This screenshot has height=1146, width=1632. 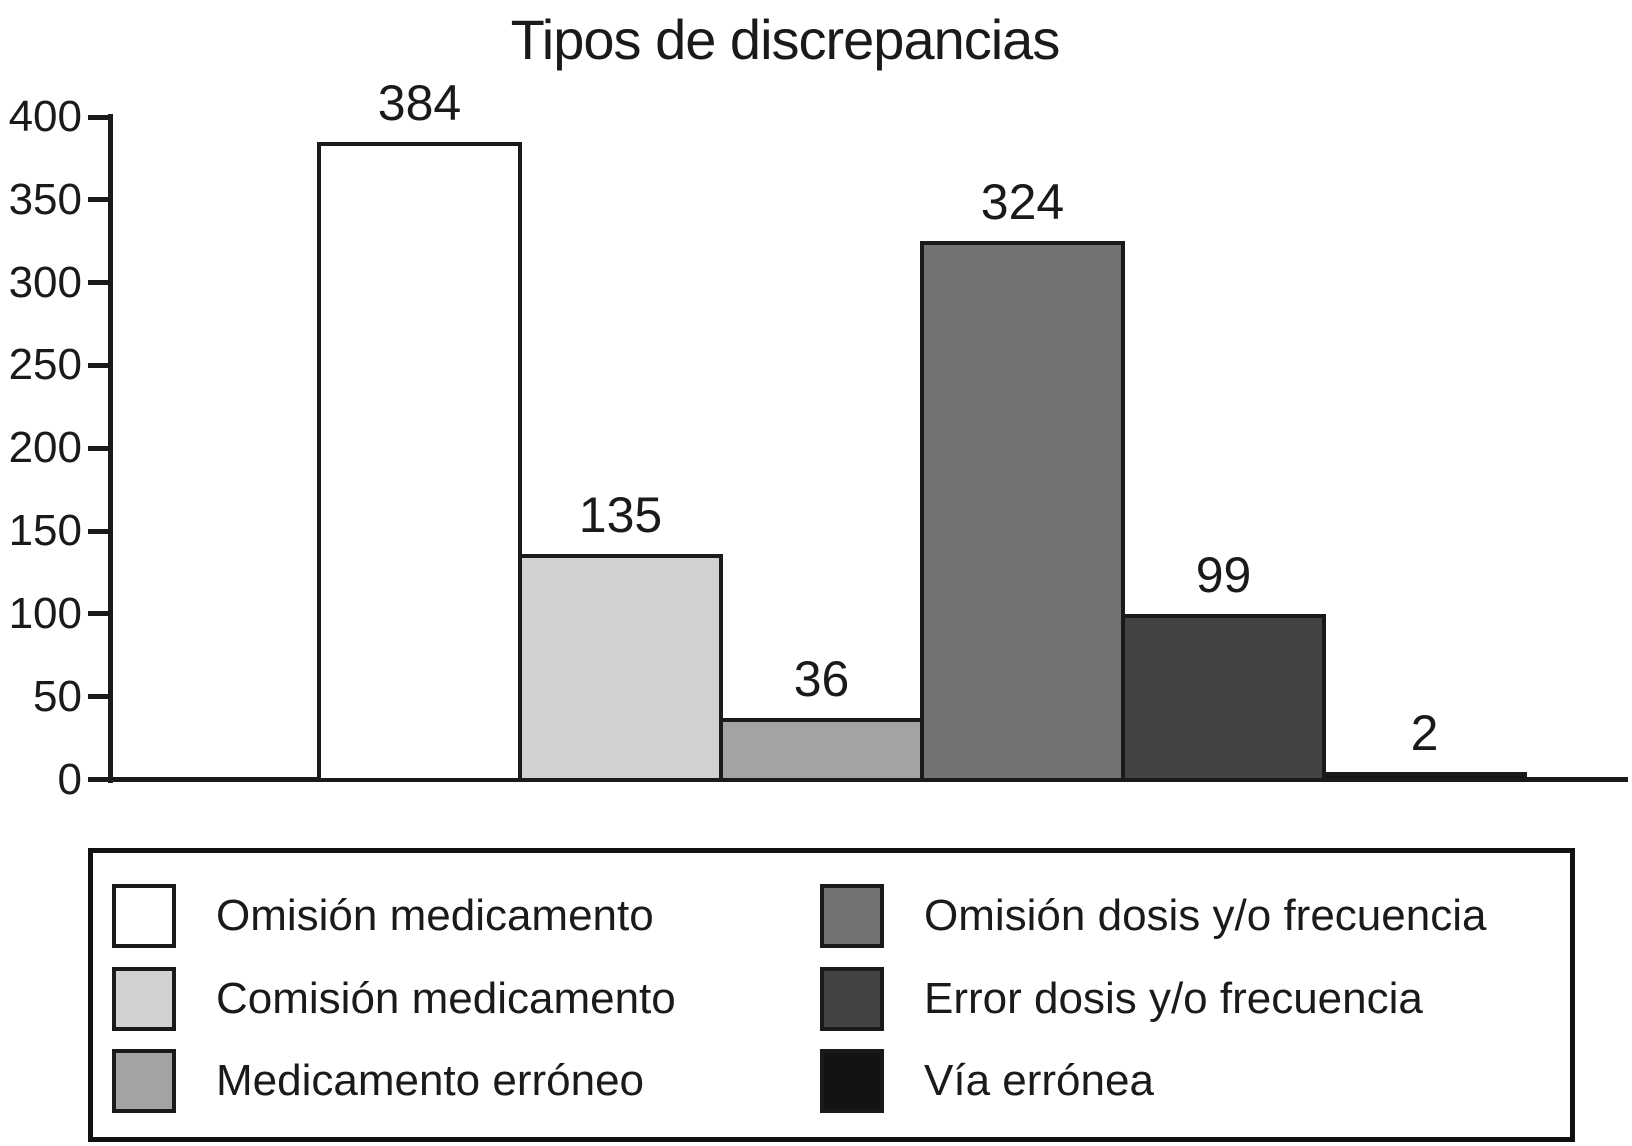 What do you see at coordinates (45, 365) in the screenshot?
I see `y-tick-label: 250` at bounding box center [45, 365].